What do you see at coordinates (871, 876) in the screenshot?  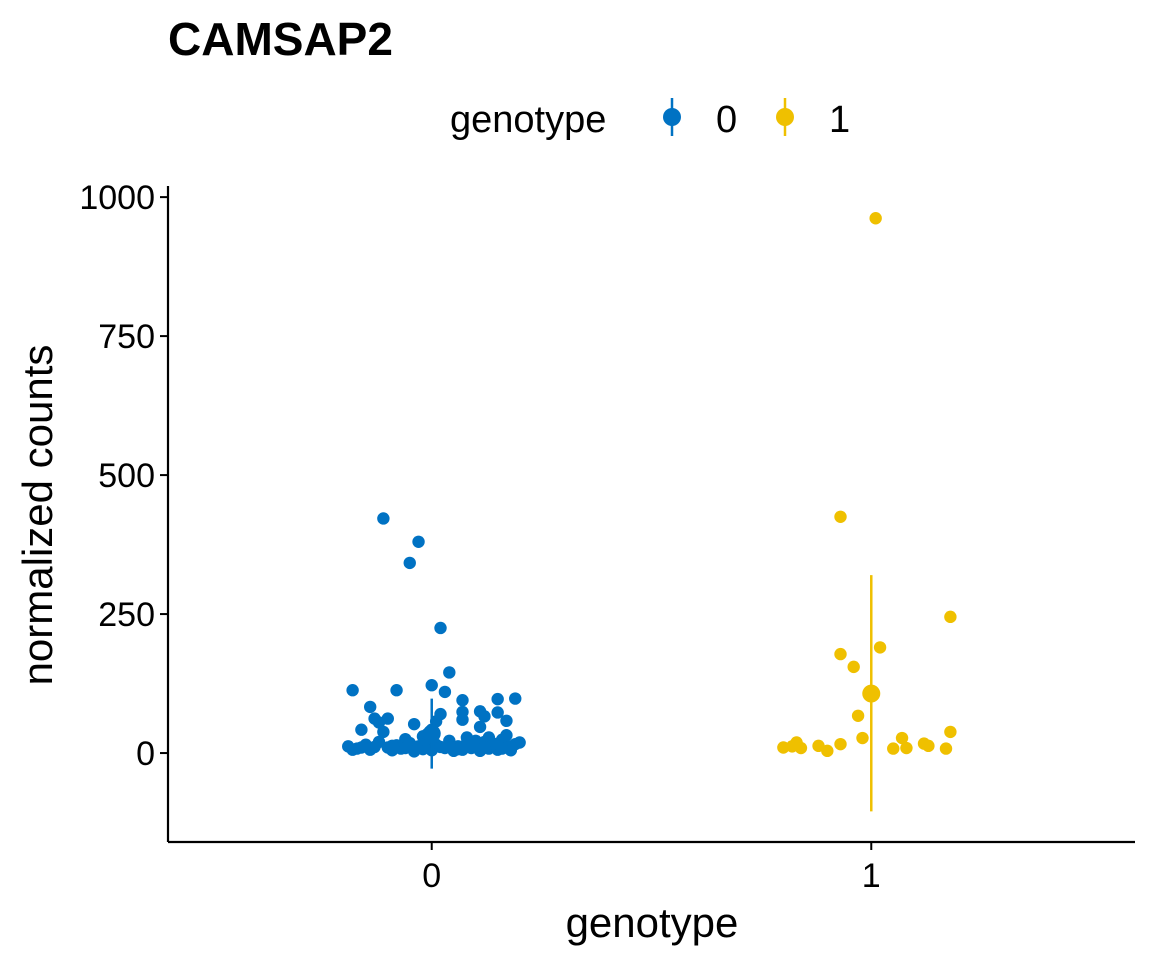 I see `x-tick-label: 1` at bounding box center [871, 876].